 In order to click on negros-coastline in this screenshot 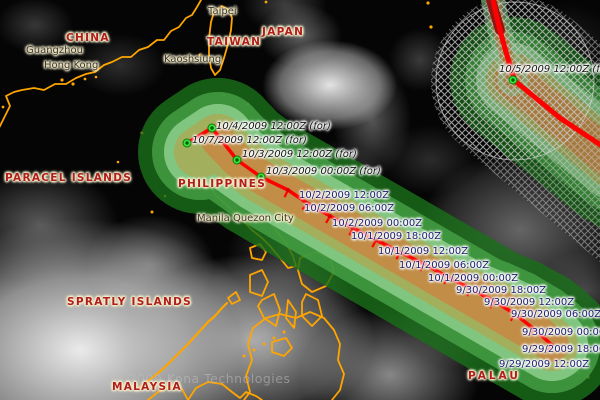, I will do `click(269, 310)`.